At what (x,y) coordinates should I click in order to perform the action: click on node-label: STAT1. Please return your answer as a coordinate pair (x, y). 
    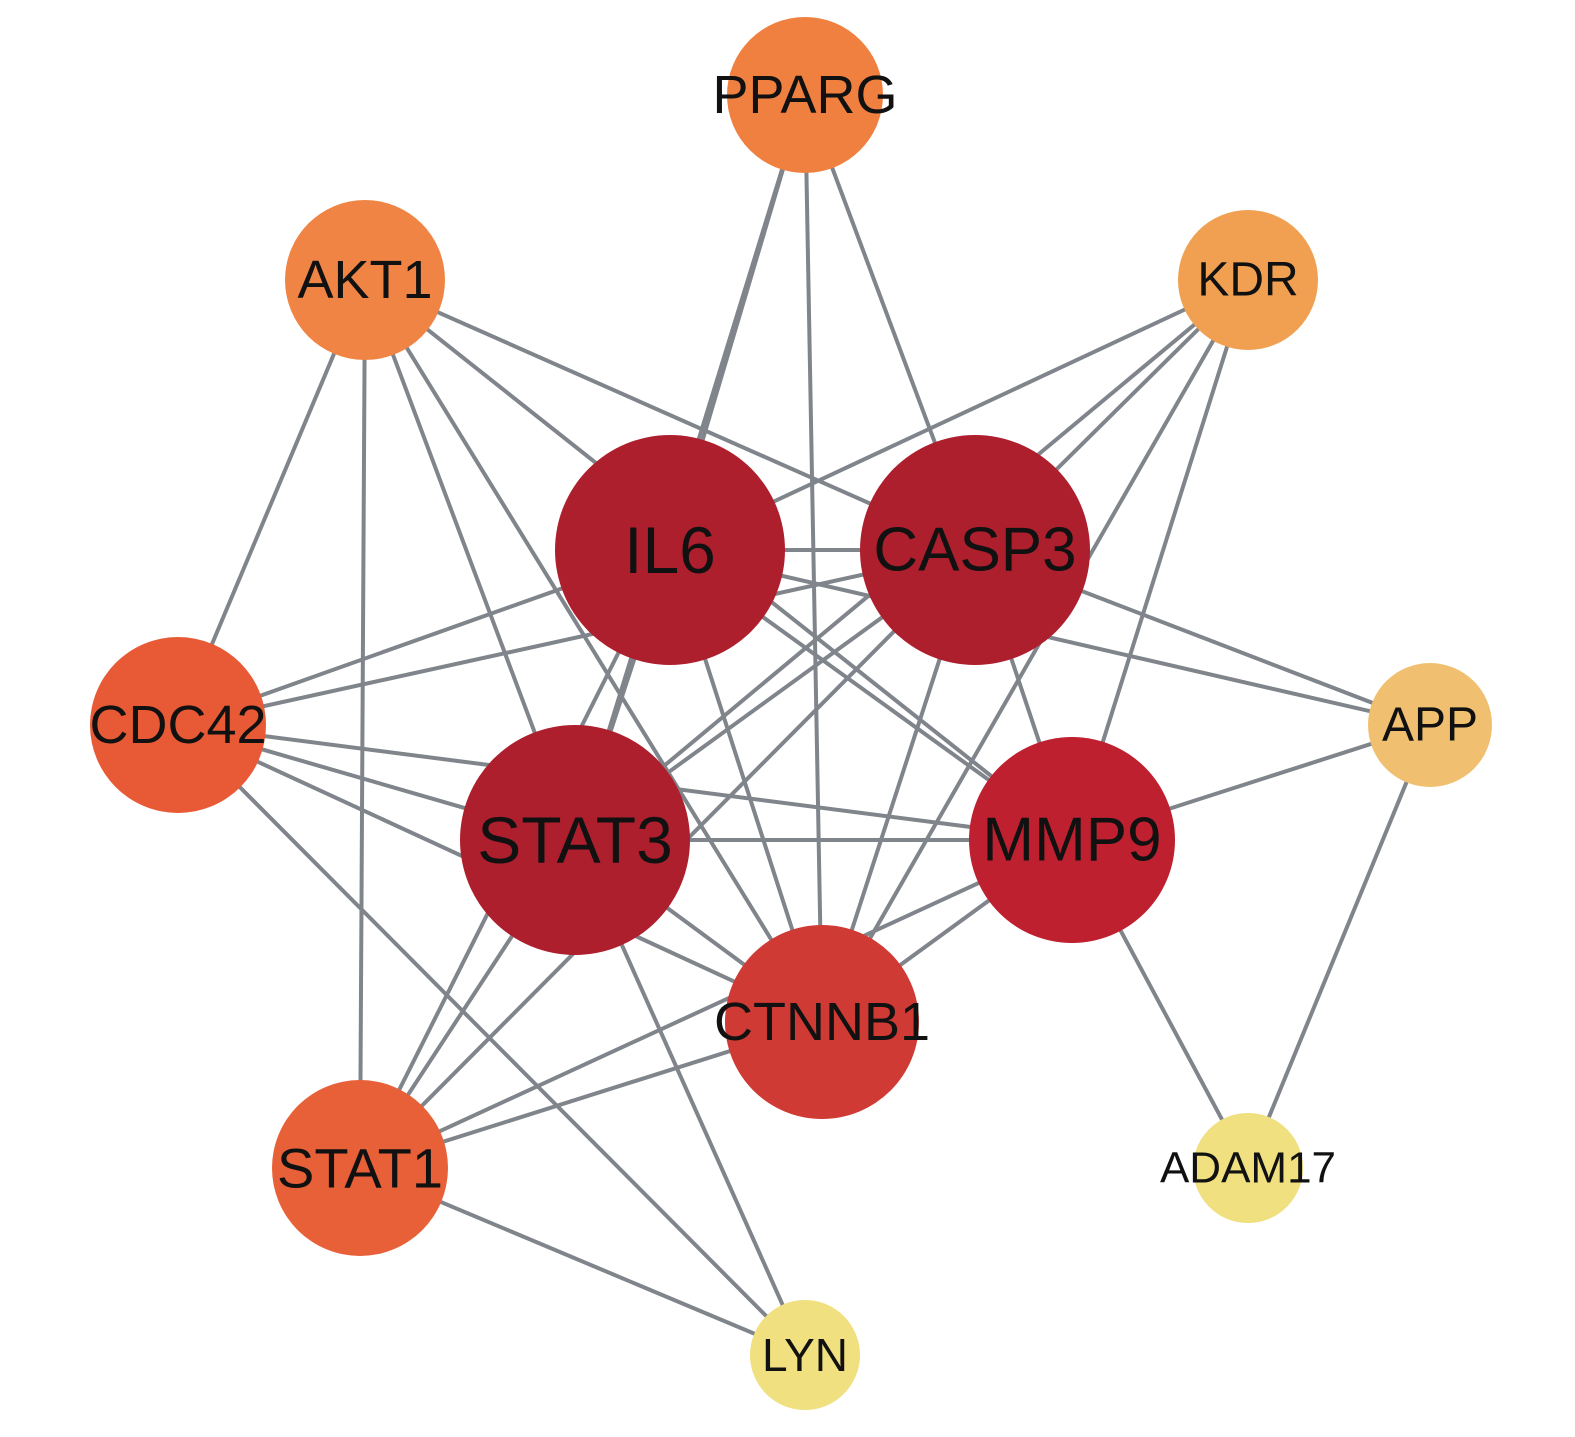
    Looking at the image, I should click on (360, 1168).